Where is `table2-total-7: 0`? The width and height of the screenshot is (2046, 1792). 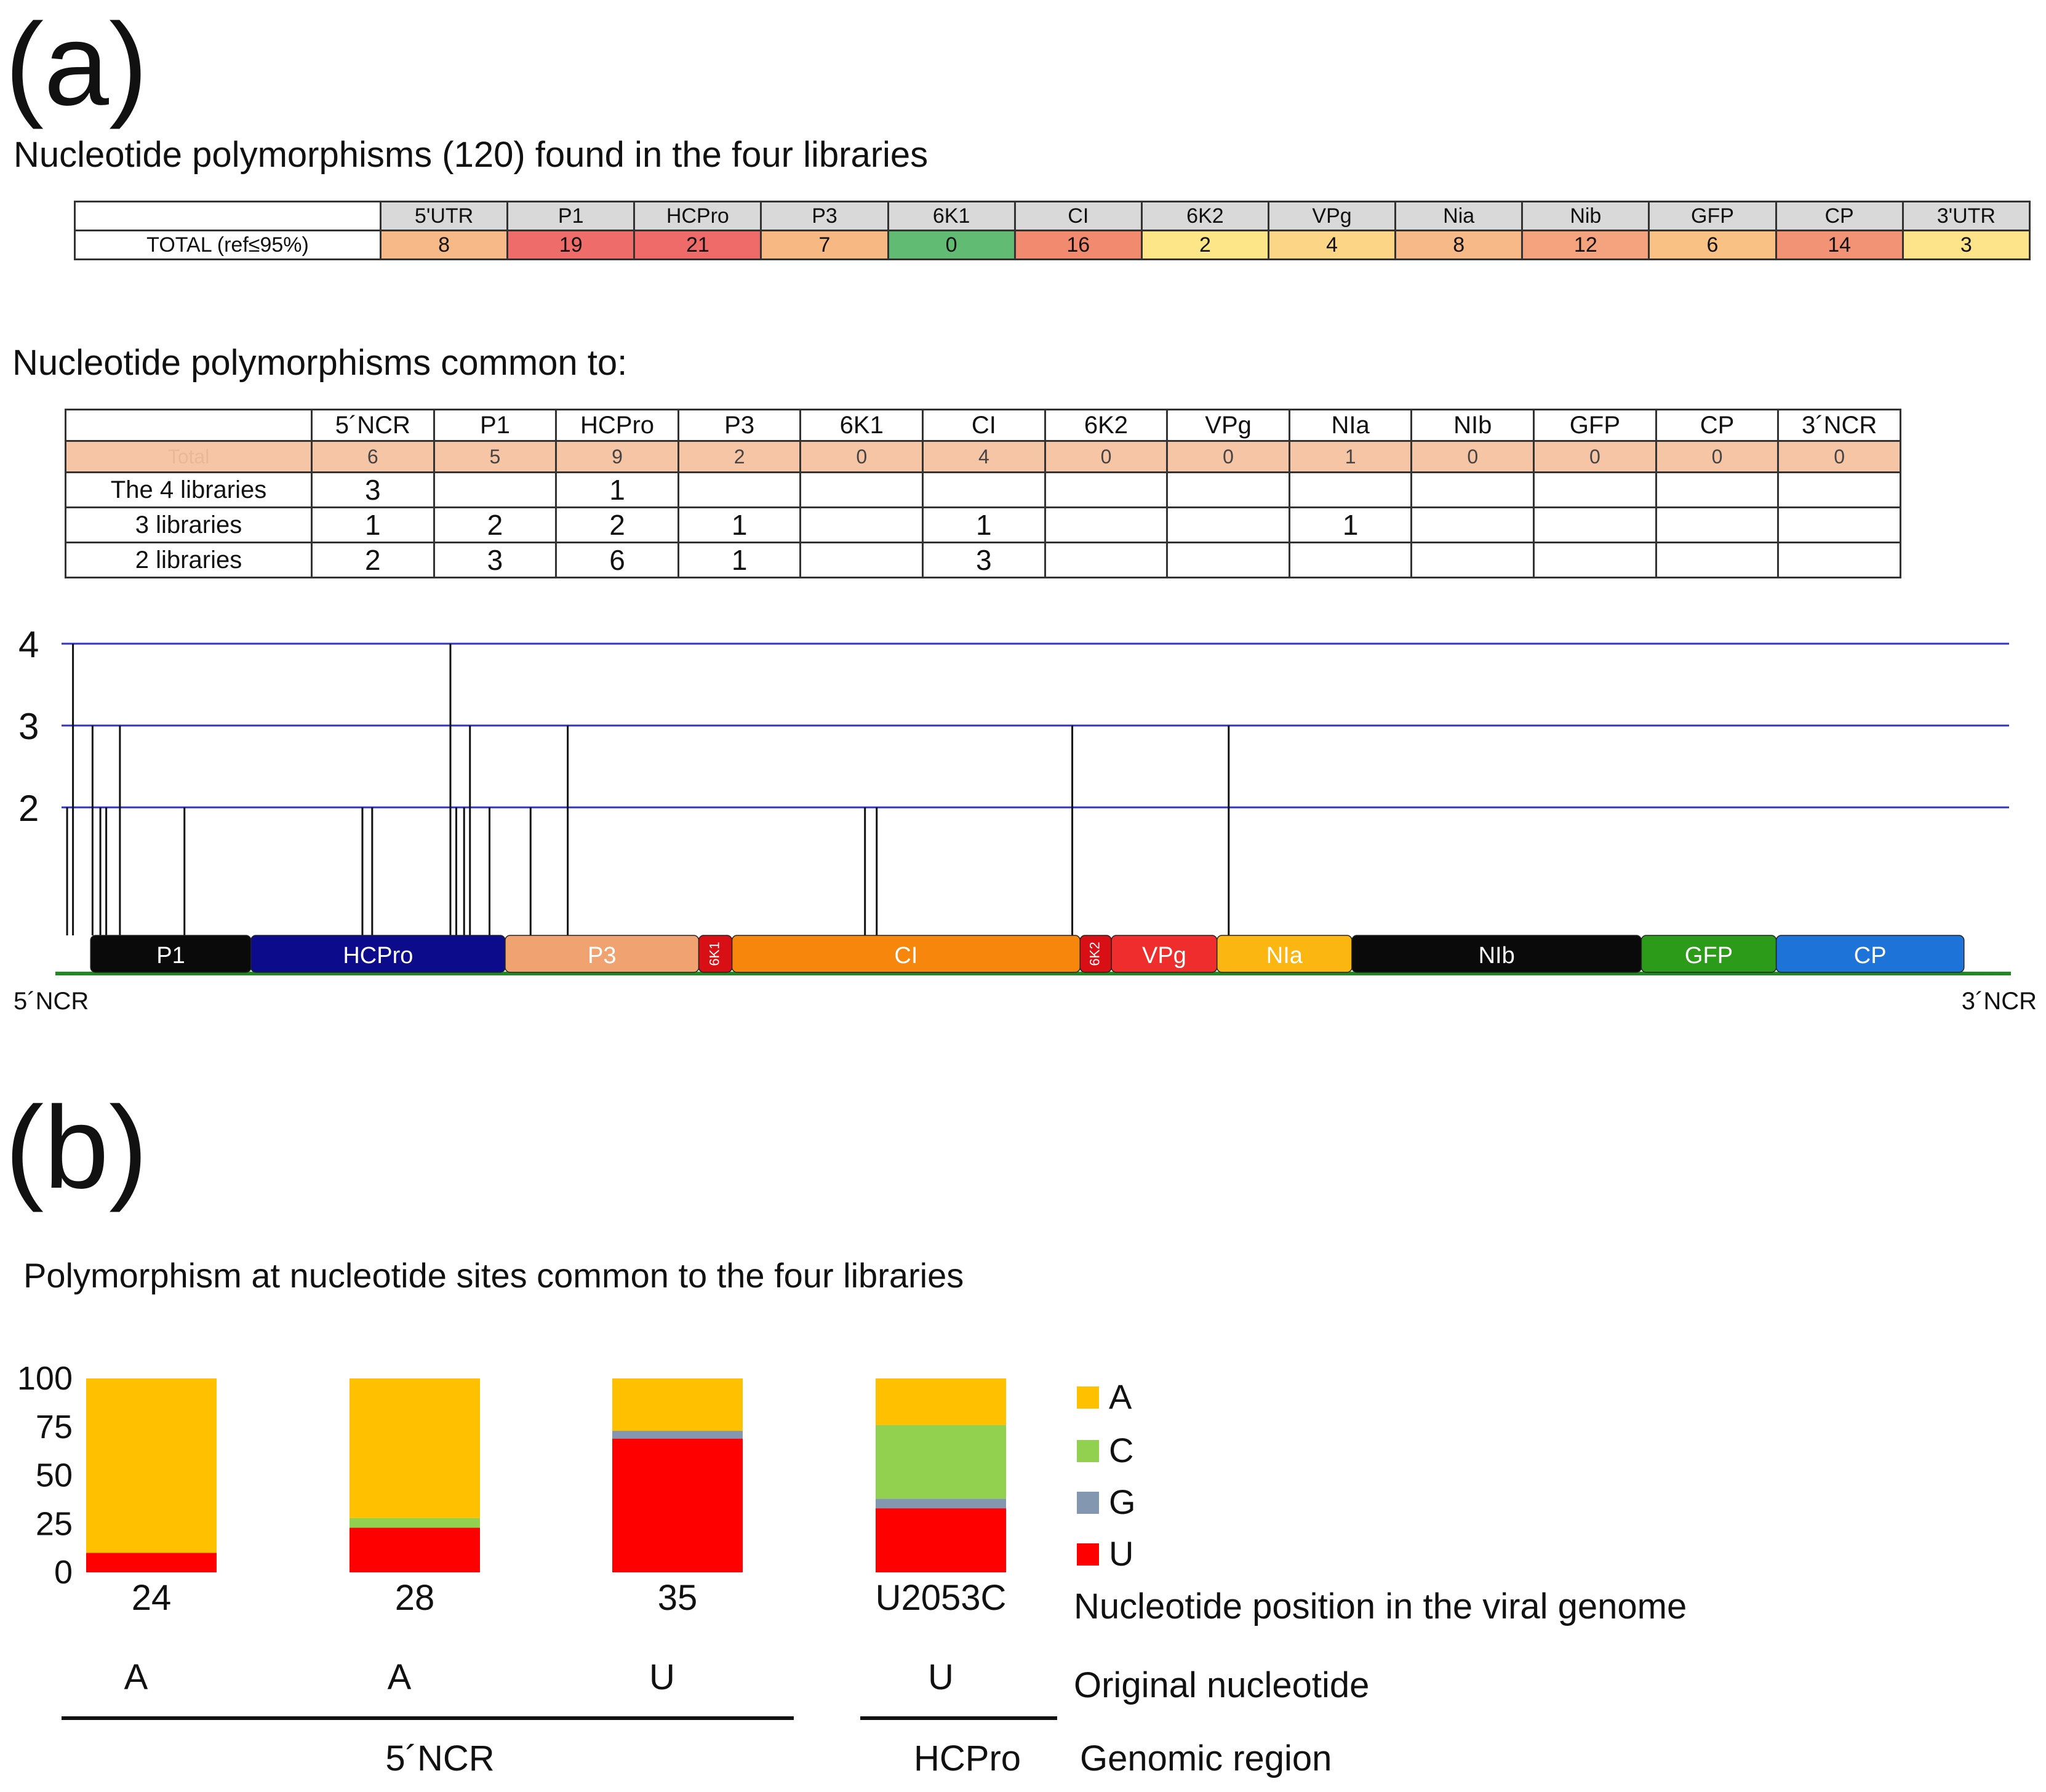
table2-total-7: 0 is located at coordinates (1228, 456).